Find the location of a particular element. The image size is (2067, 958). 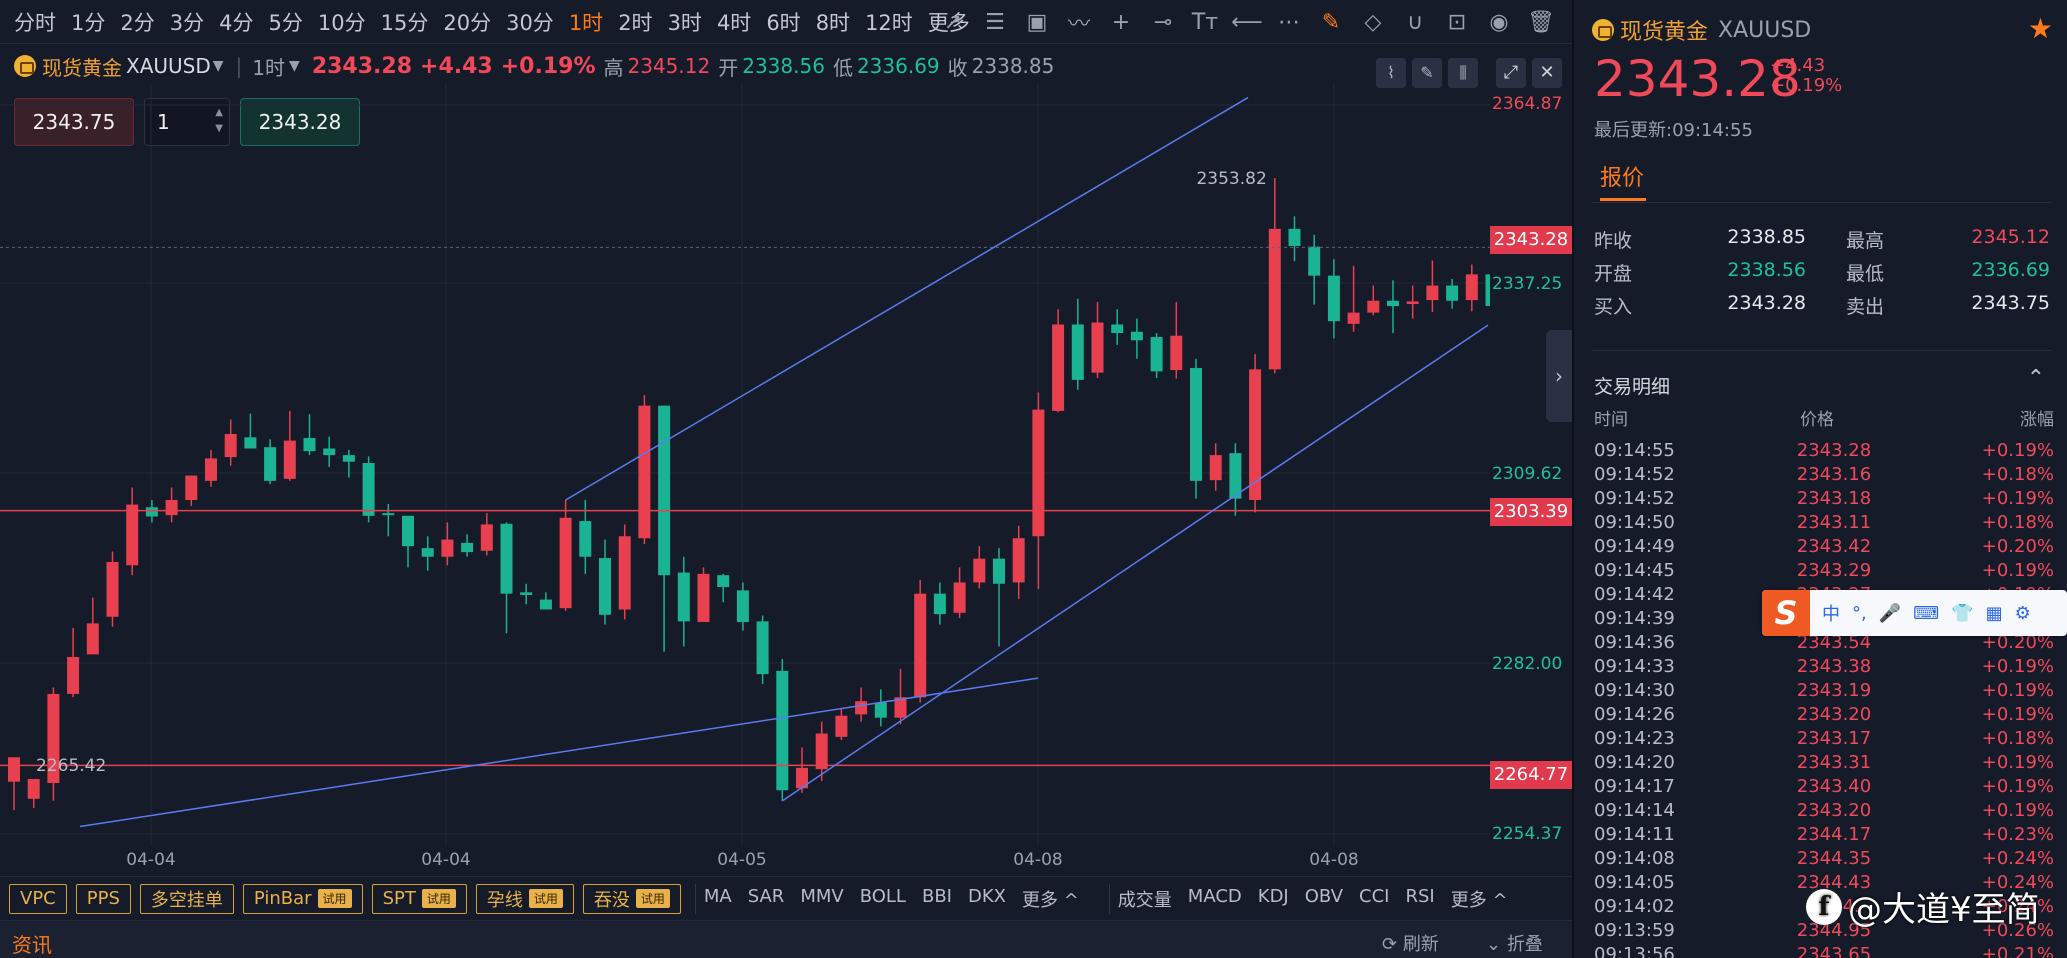

image-icon: ▣ is located at coordinates (1037, 22).